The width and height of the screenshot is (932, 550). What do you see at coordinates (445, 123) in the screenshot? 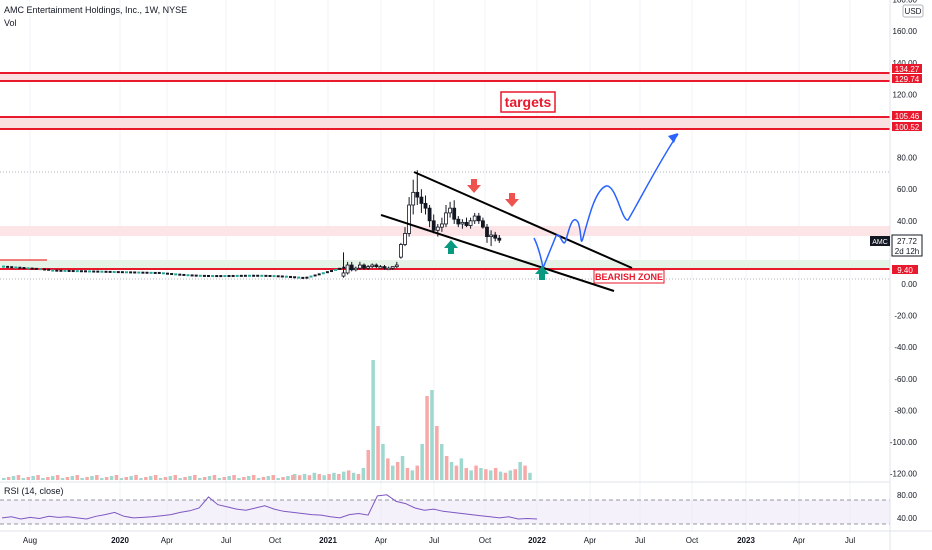
I see `target-zone-lower` at bounding box center [445, 123].